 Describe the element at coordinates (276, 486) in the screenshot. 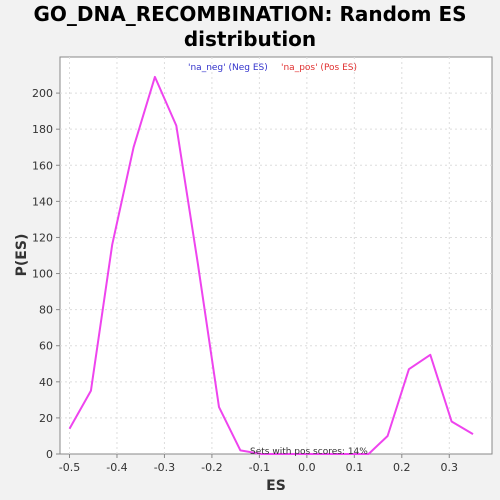

I see `x-axis-title: ES` at that location.